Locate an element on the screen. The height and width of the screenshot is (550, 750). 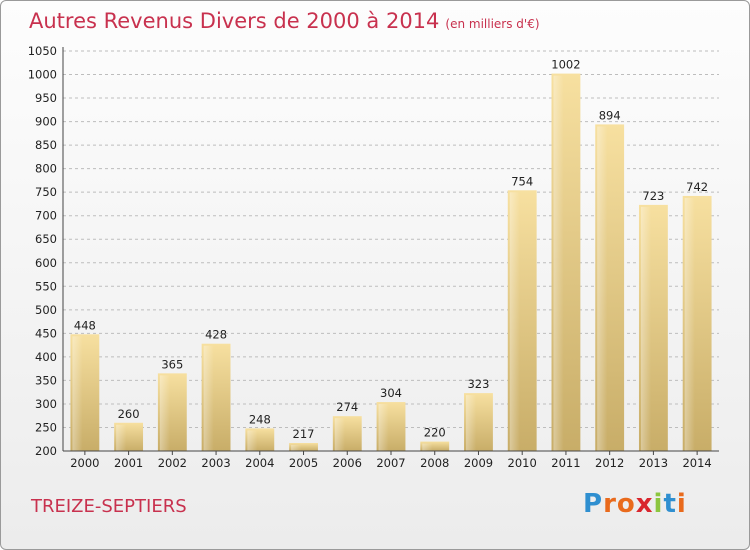
data-label-2000: 448 is located at coordinates (85, 325).